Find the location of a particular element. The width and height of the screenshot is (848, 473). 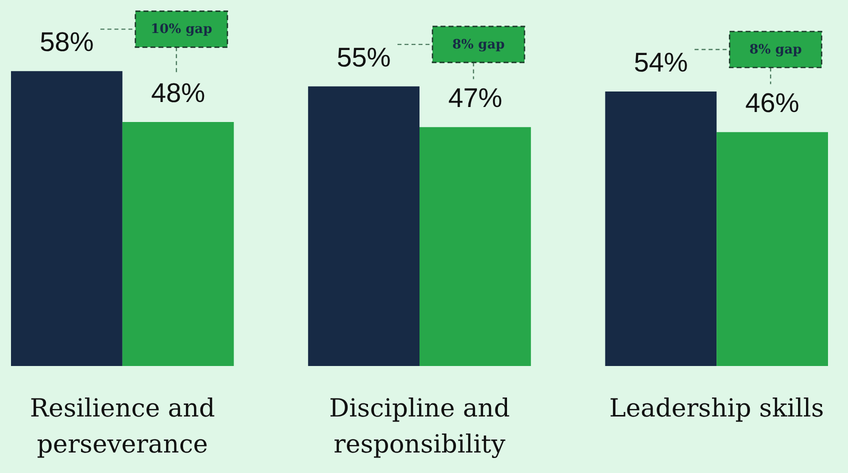

data-label: 46% is located at coordinates (772, 103).